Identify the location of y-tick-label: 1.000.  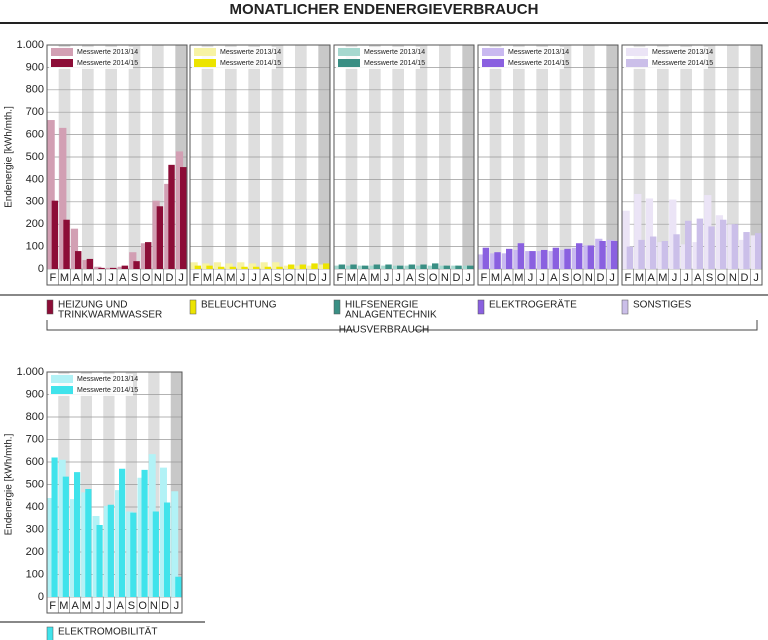
(30, 372).